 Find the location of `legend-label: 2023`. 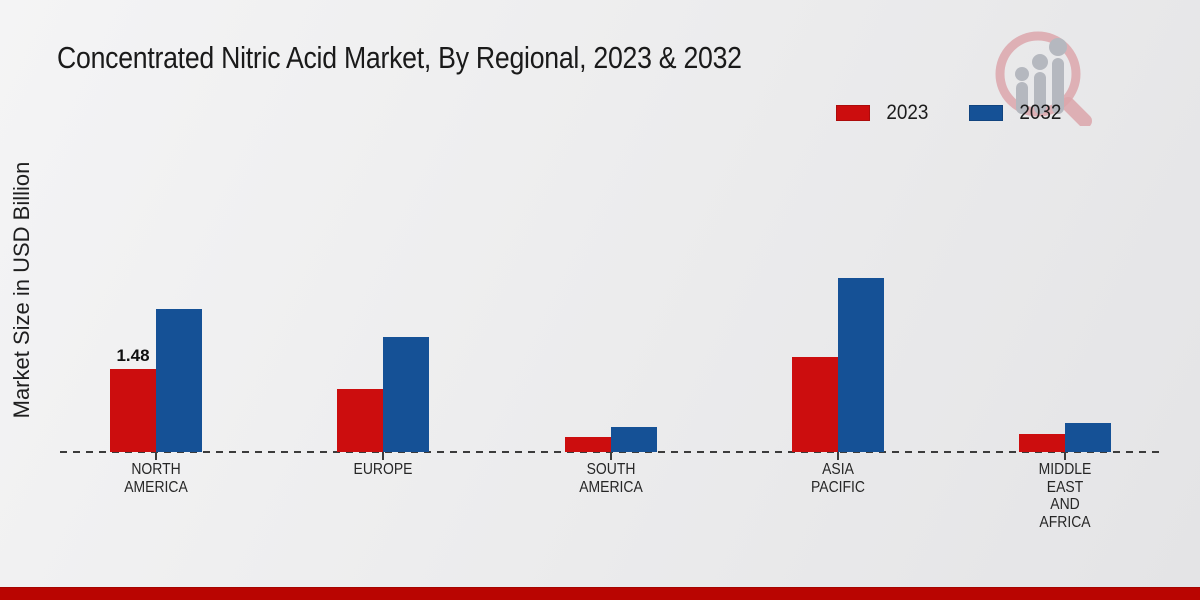

legend-label: 2023 is located at coordinates (907, 112).